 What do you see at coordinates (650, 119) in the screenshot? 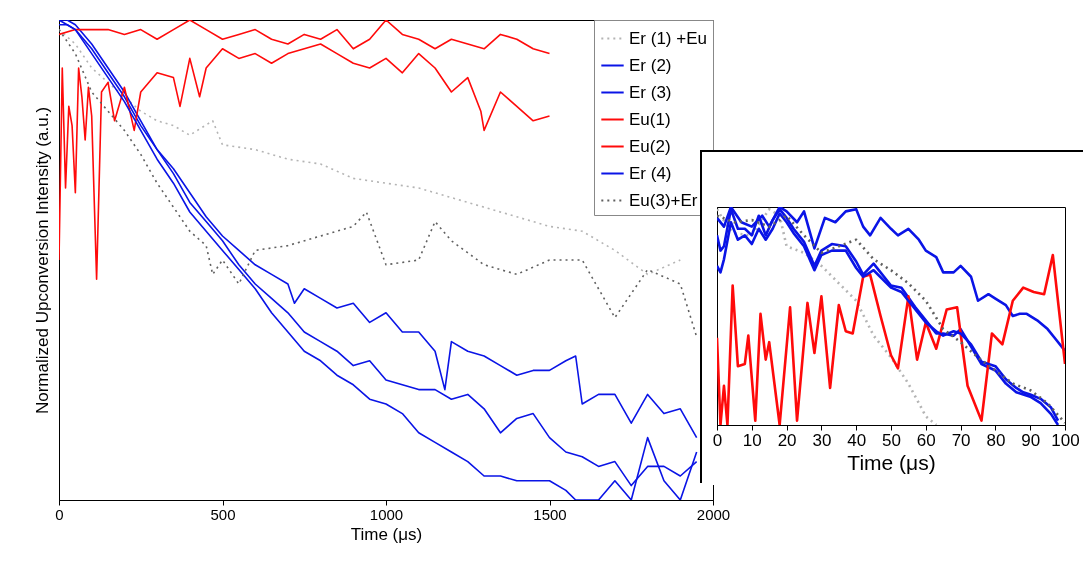
I see `legend-label: Eu(1)` at bounding box center [650, 119].